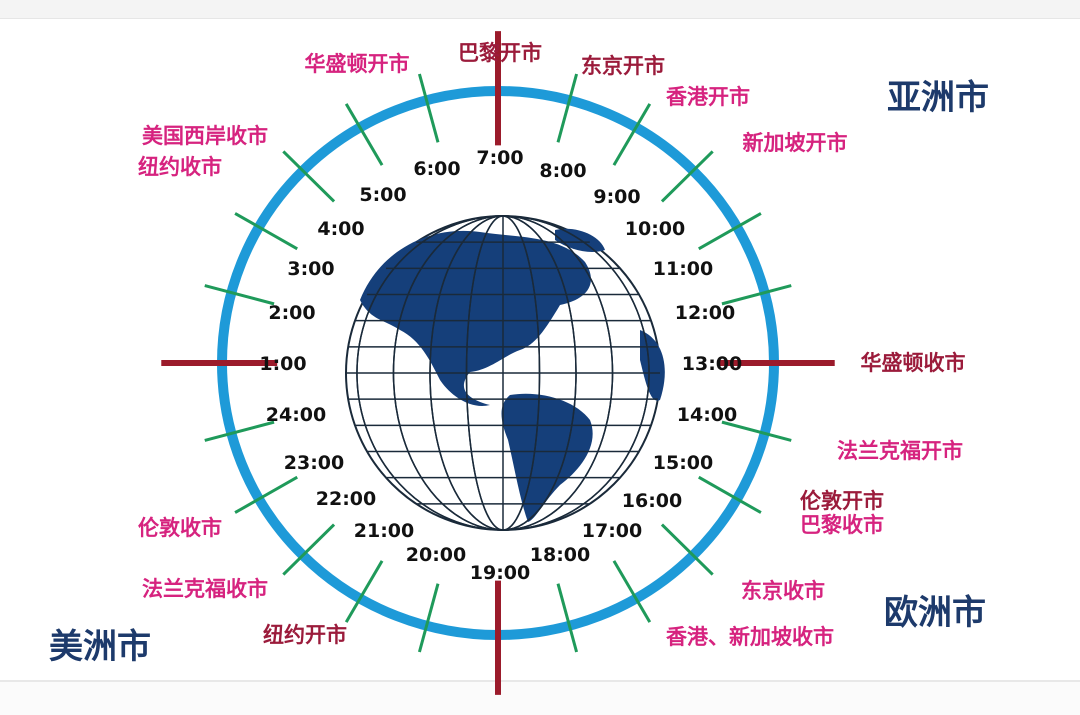  What do you see at coordinates (783, 591) in the screenshot?
I see `market-event-label: 东京收市` at bounding box center [783, 591].